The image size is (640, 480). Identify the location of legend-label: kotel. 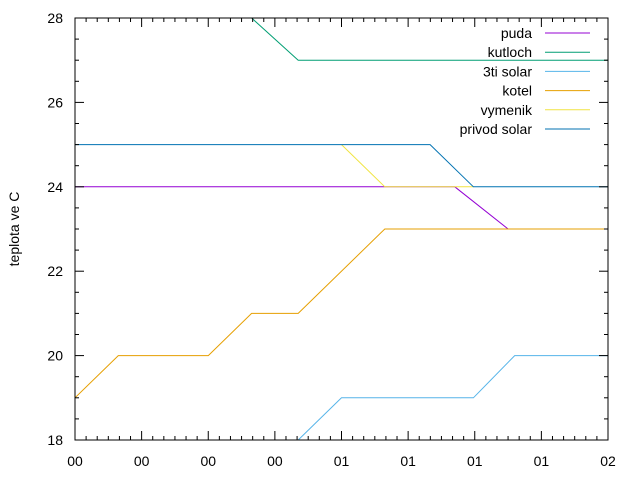
(517, 91).